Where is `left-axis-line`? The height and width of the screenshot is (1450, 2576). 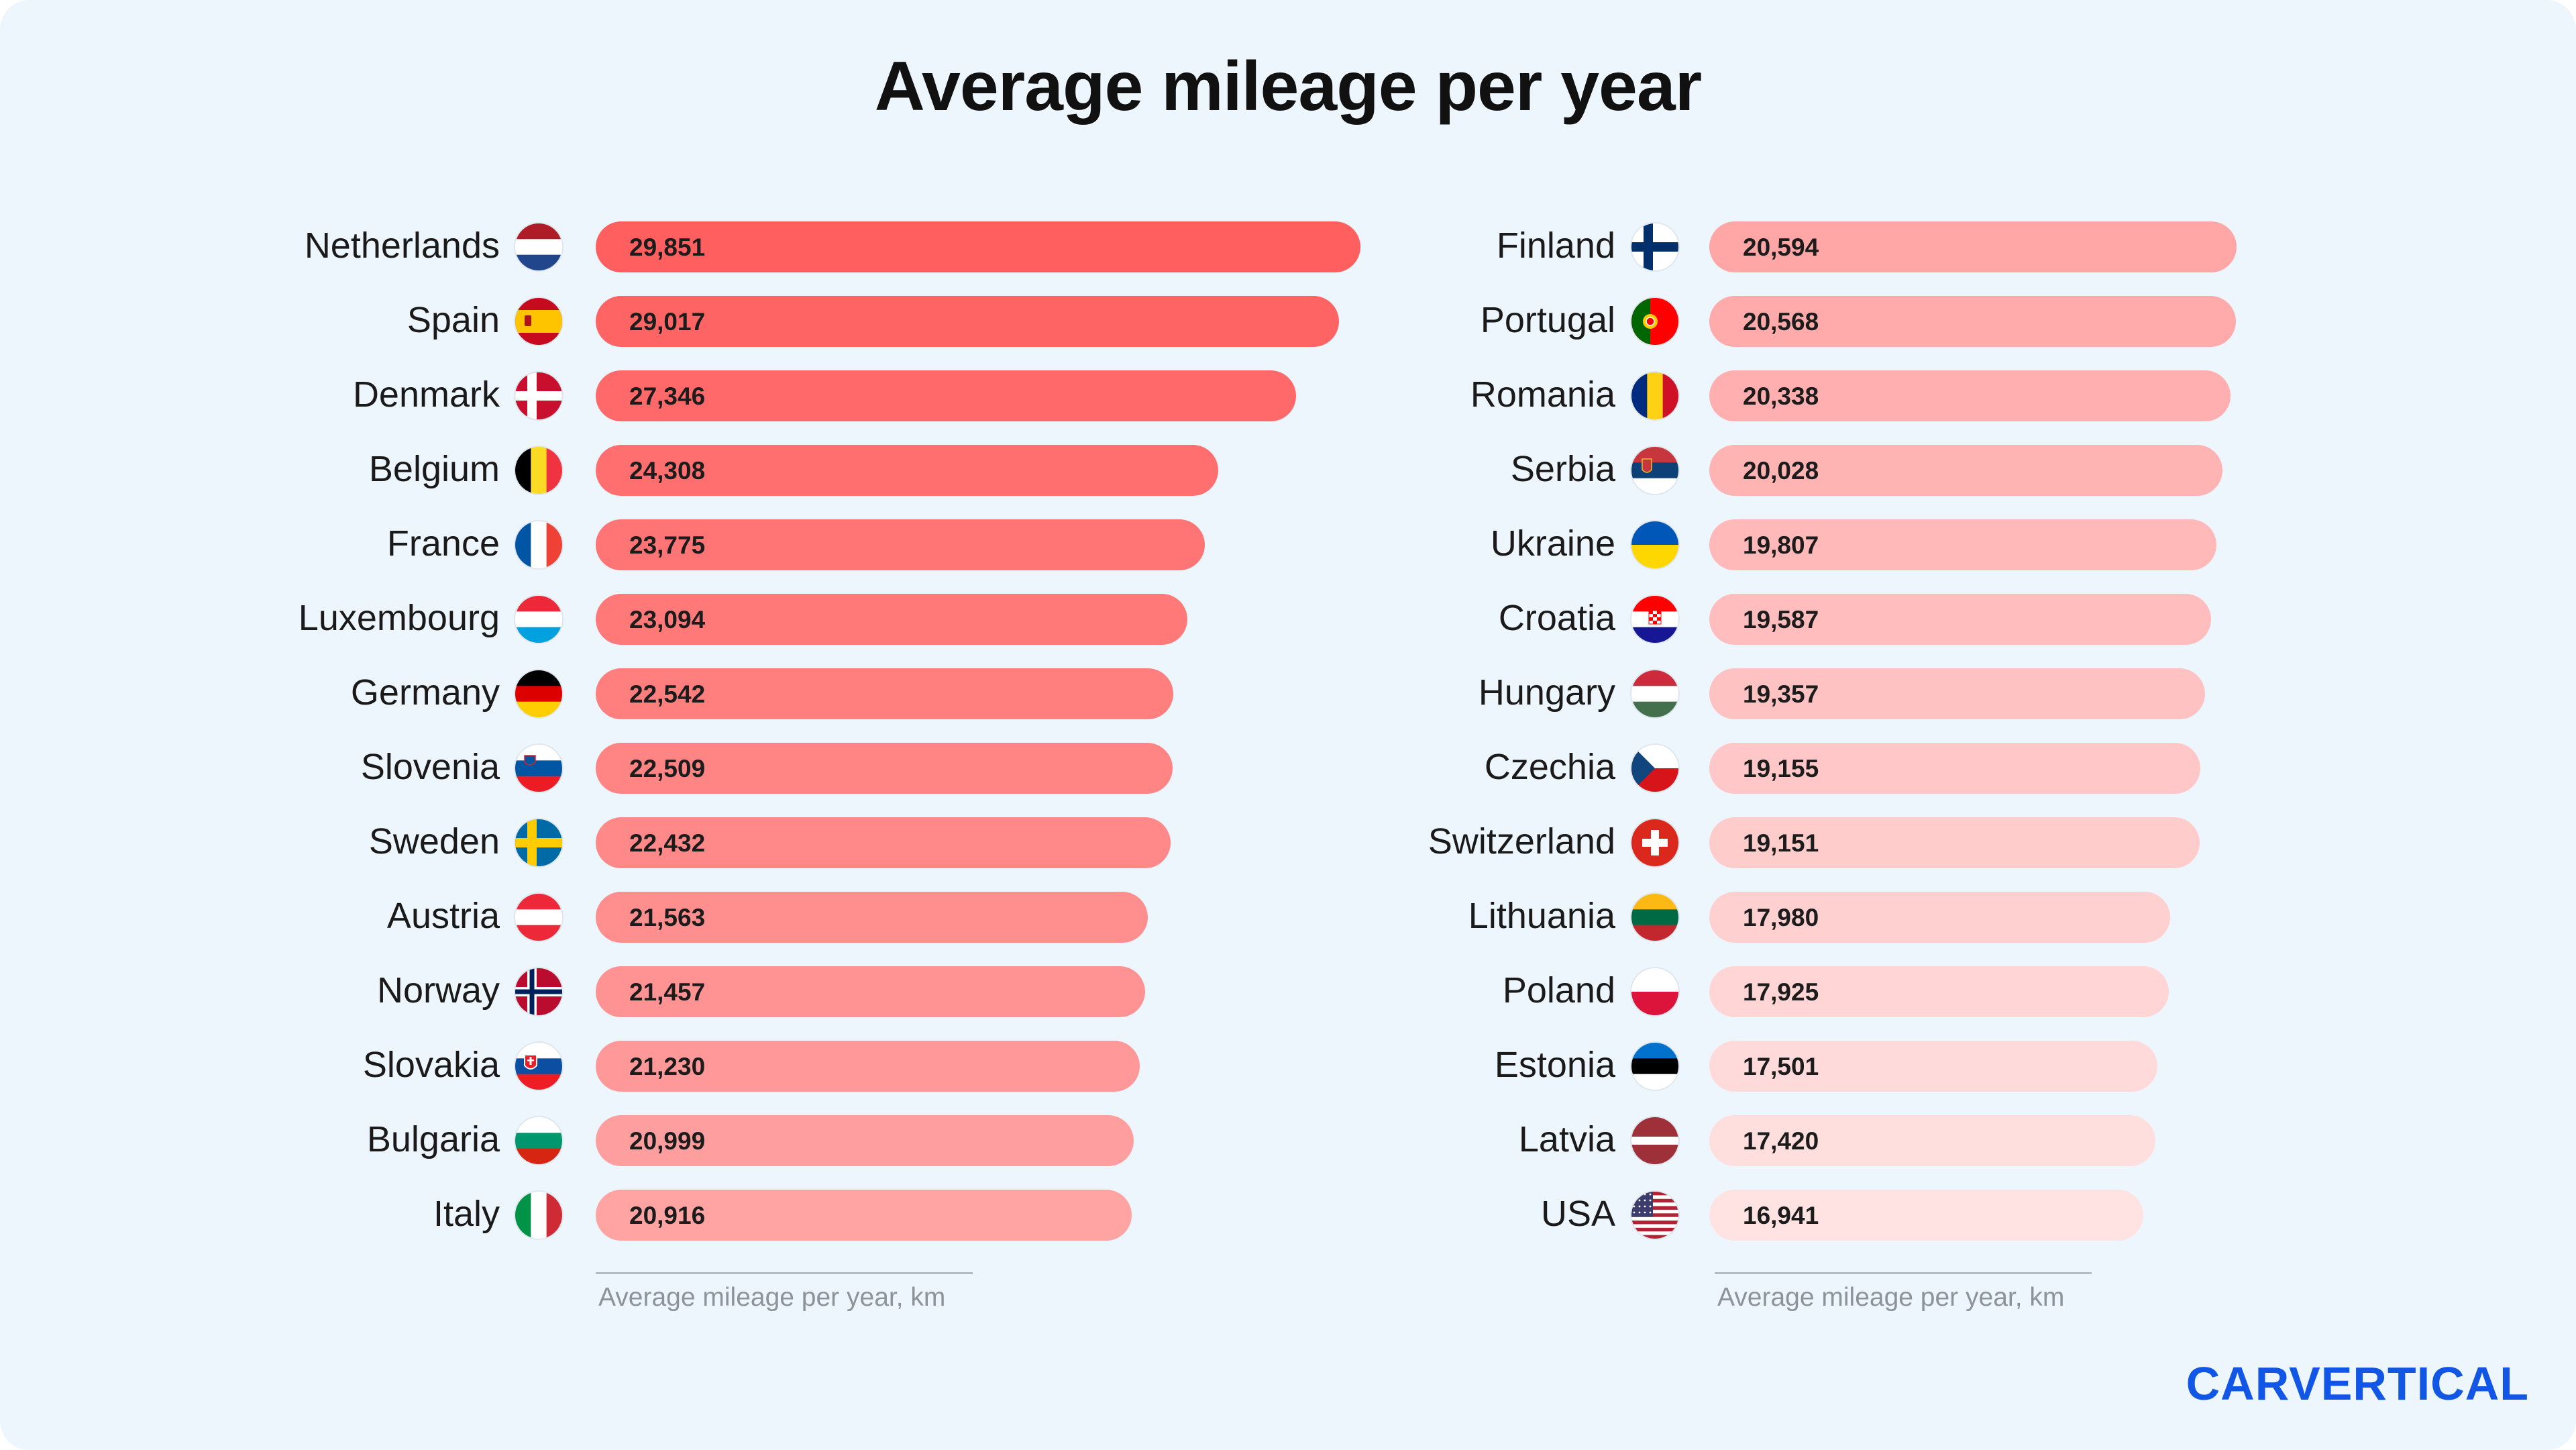
left-axis-line is located at coordinates (784, 1273).